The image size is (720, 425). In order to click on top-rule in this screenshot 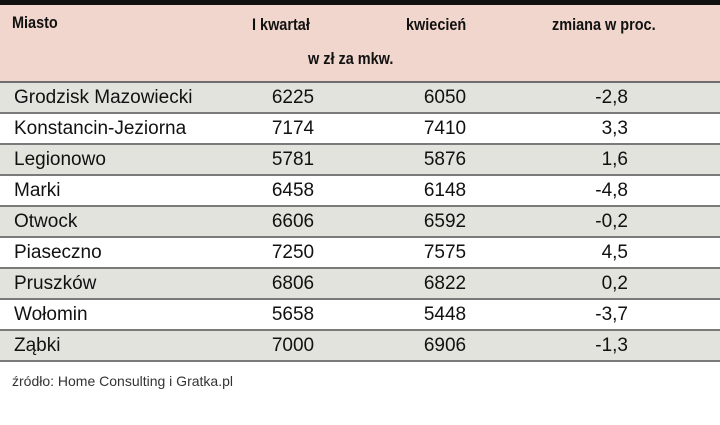, I will do `click(360, 2)`.